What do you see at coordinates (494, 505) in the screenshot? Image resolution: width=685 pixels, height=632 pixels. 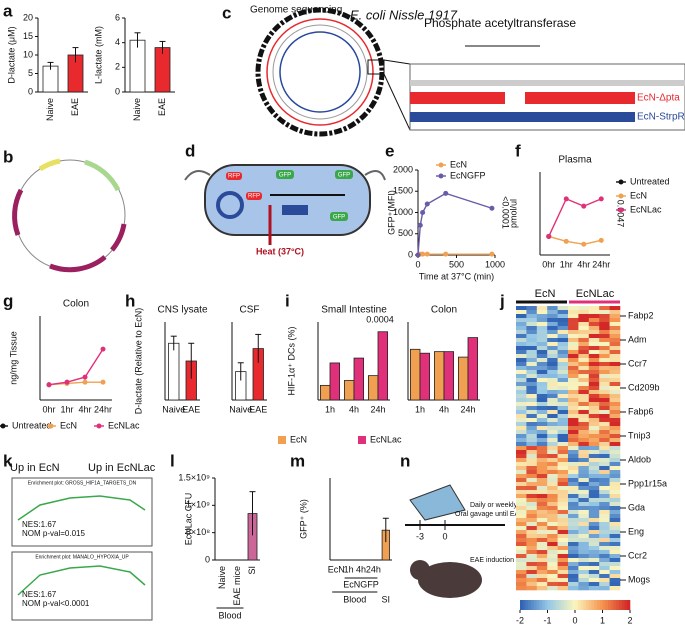 I see `label: Daily or weekly` at bounding box center [494, 505].